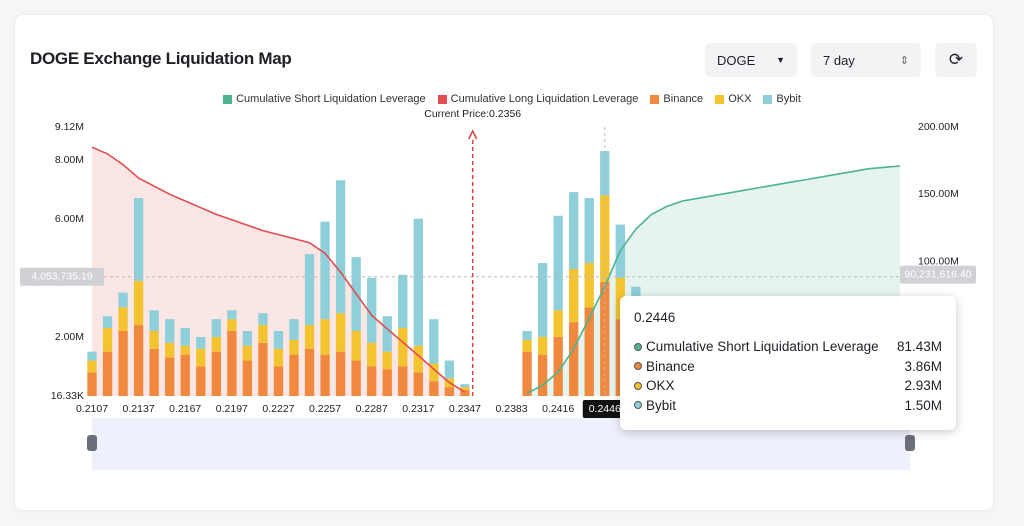 The image size is (1024, 526). I want to click on x-tick-label: 0.2257, so click(325, 409).